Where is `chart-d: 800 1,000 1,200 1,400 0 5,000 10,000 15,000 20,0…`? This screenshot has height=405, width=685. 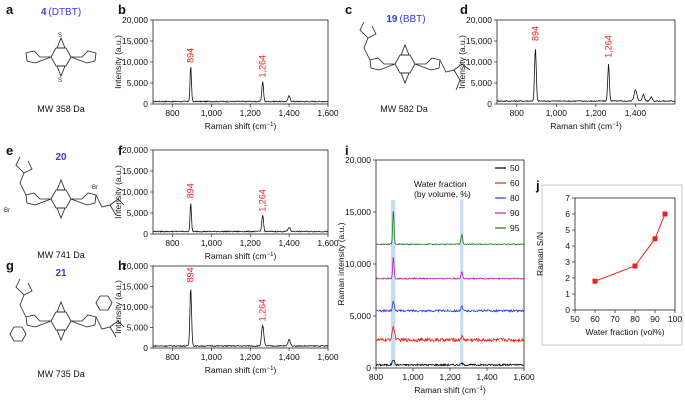 chart-d: 800 1,000 1,200 1,400 0 5,000 10,000 15,000 20,0… is located at coordinates (566, 73).